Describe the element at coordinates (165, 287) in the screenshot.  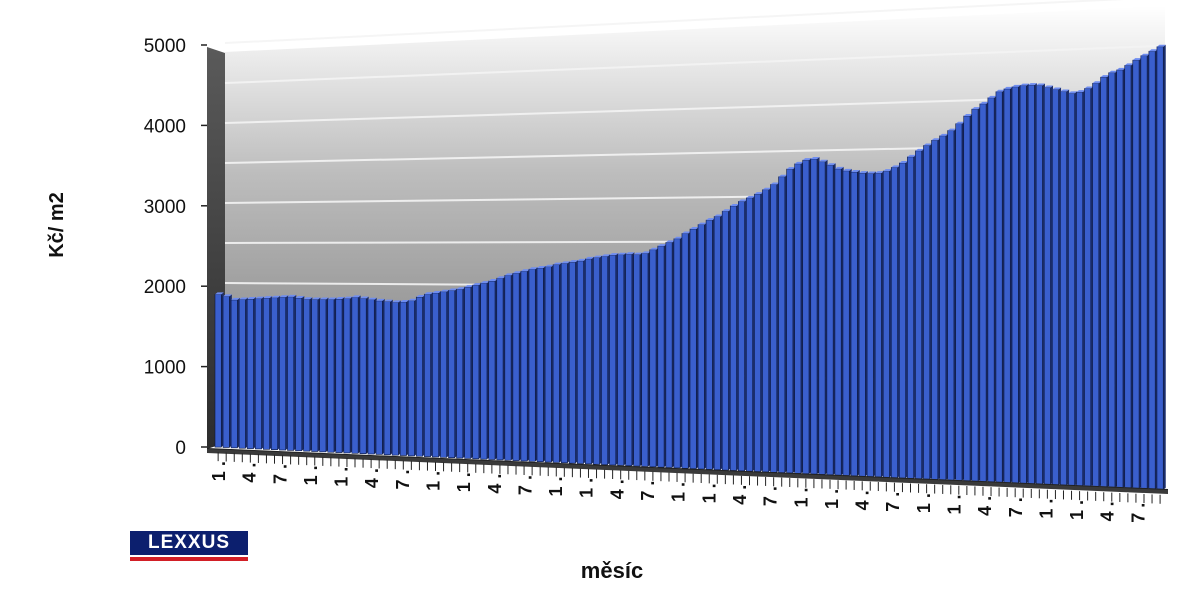
I see `y-tick-label: 2000` at that location.